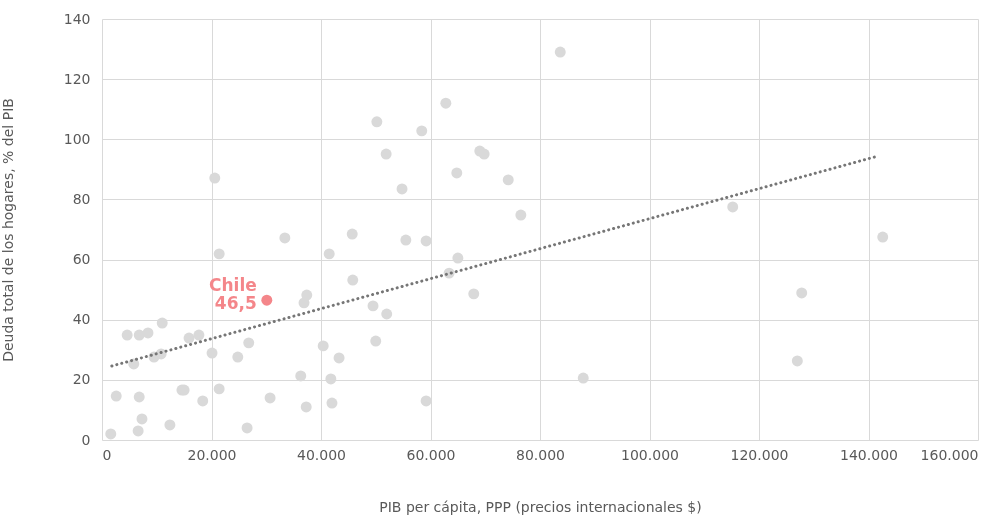  I want to click on y-tick-label: 140, so click(77, 18).